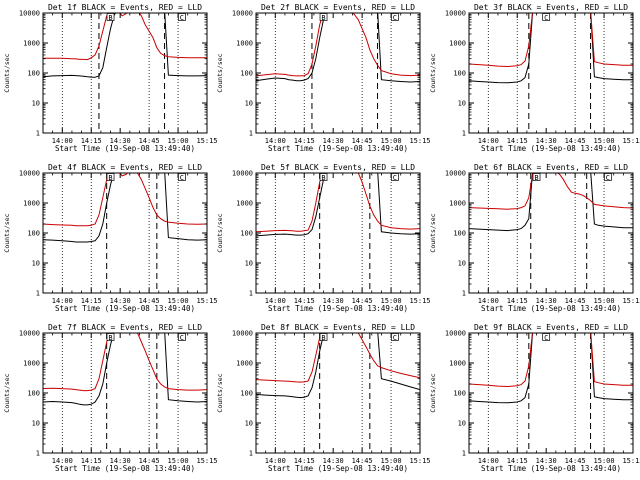 The width and height of the screenshot is (640, 480). I want to click on panel-9-lld-series, so click(551, 360).